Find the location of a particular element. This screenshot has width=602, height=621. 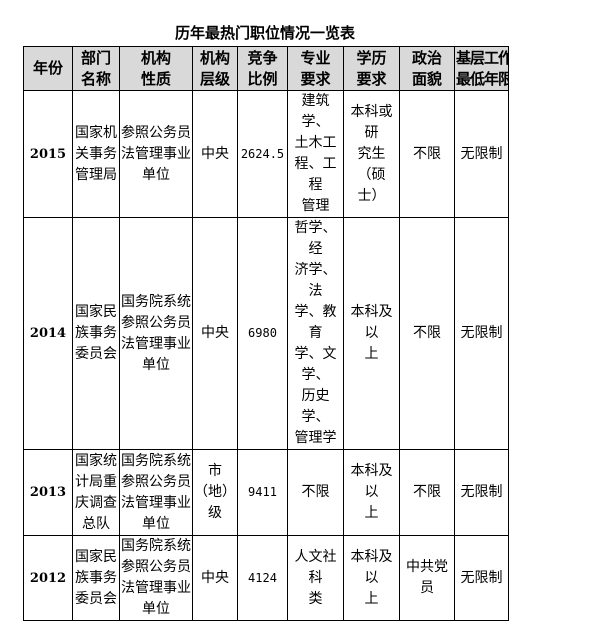

cell-nature: 参照公务员 法管理事业 单位 is located at coordinates (156, 154).